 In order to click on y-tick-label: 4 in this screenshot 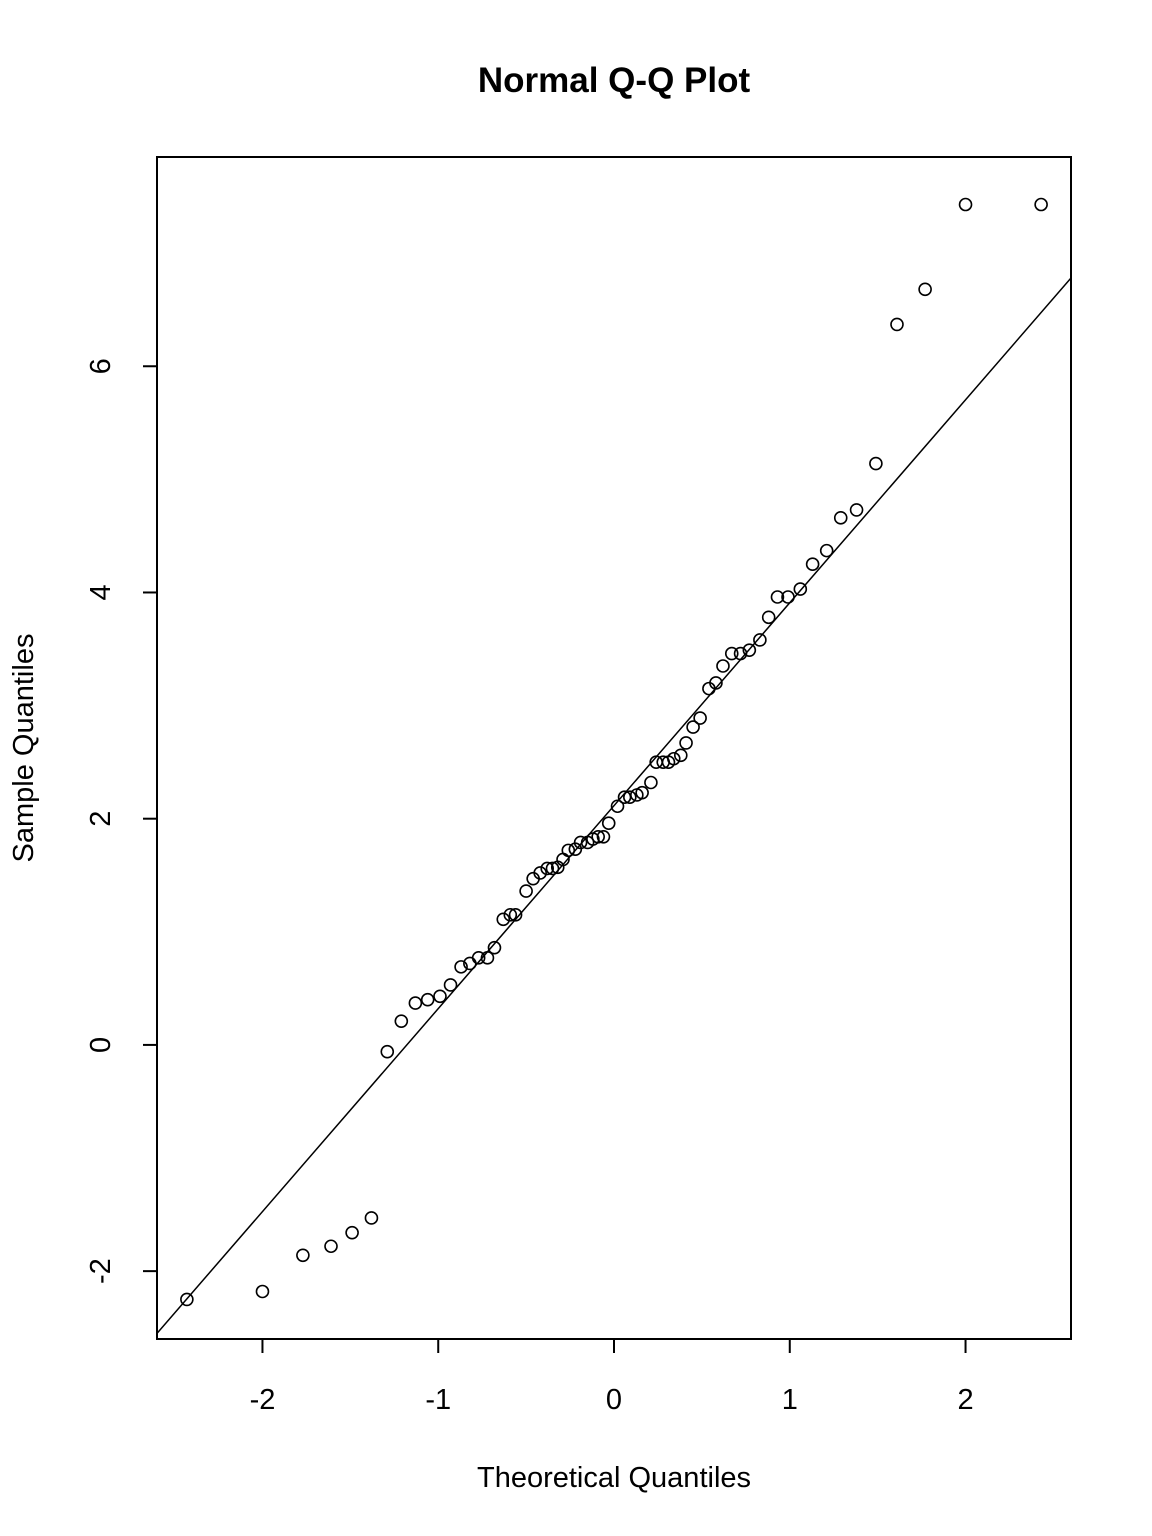, I will do `click(101, 592)`.